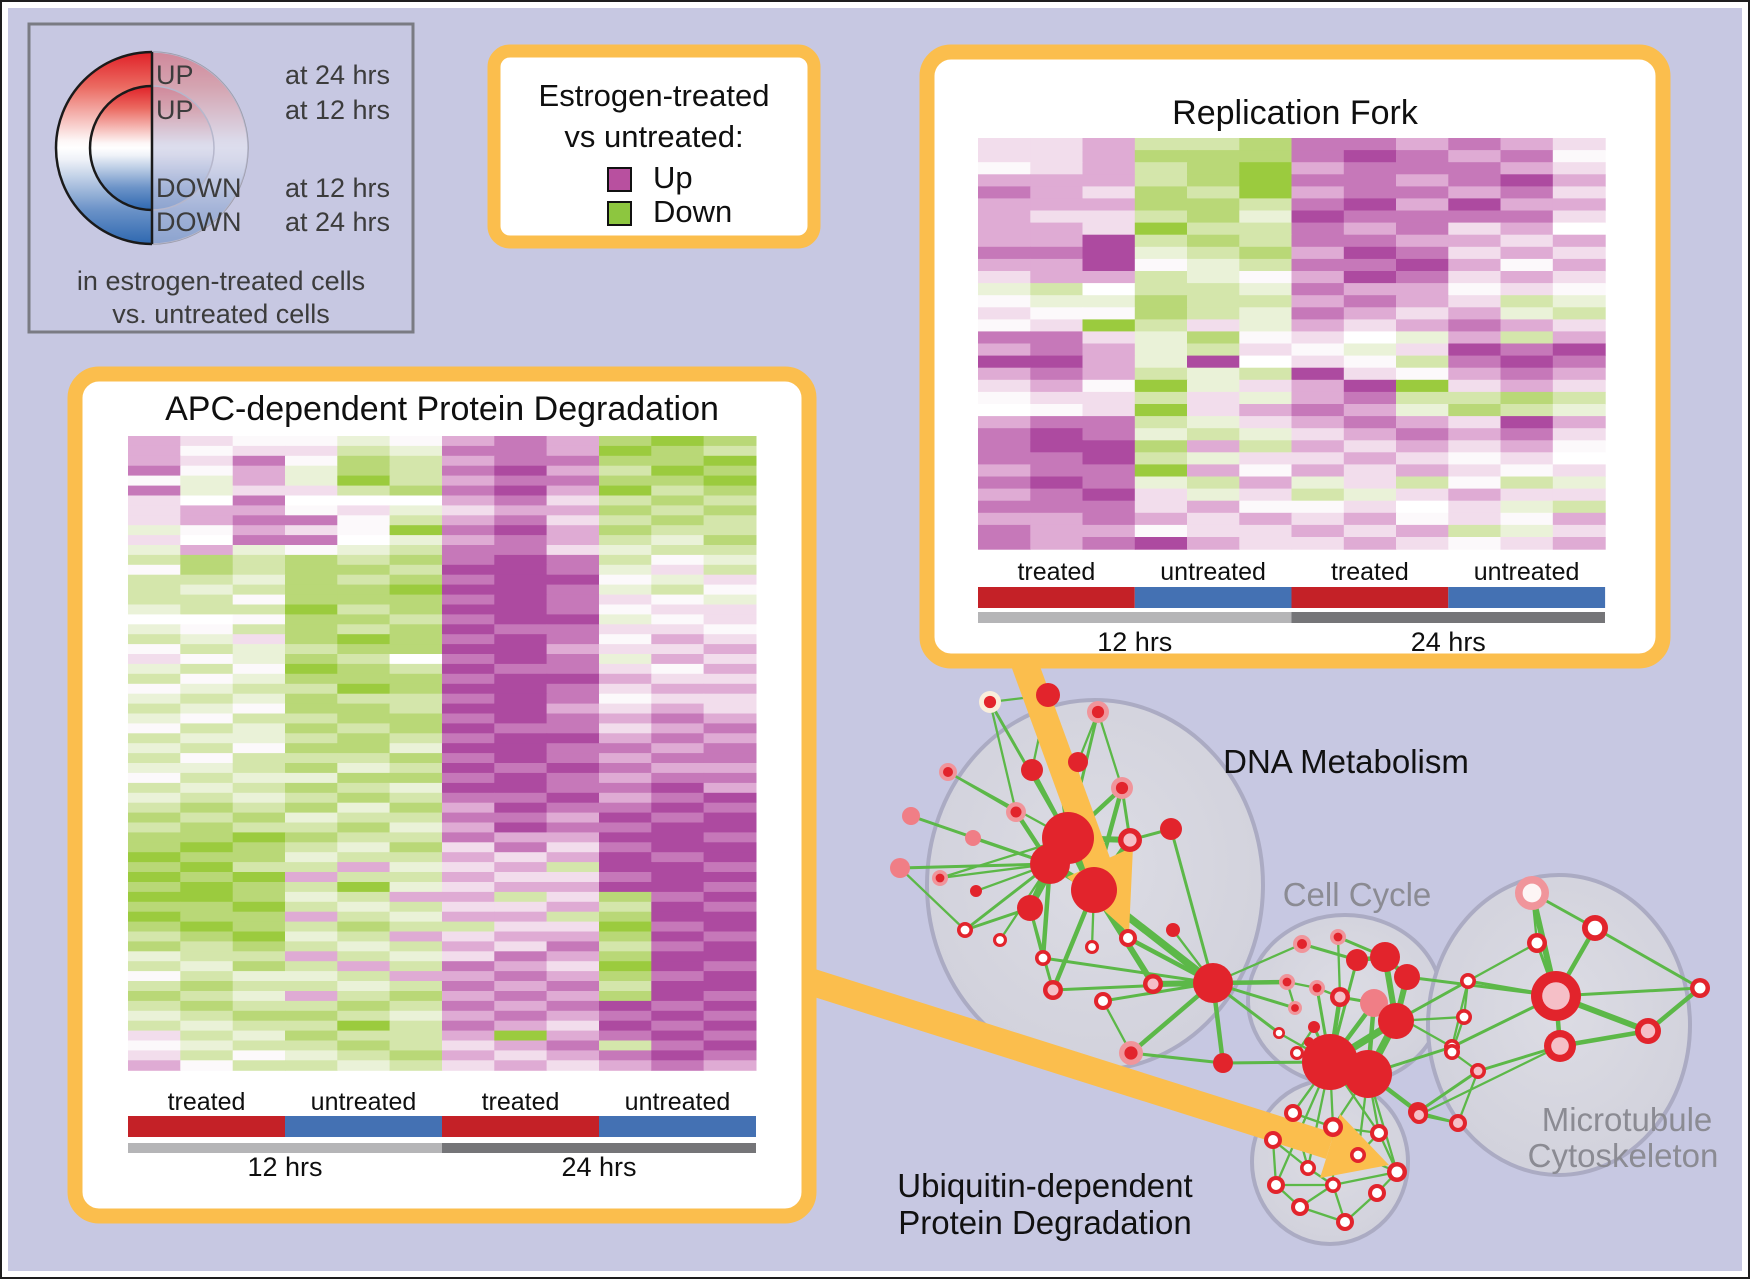 This screenshot has height=1279, width=1750. What do you see at coordinates (521, 1102) in the screenshot?
I see `group-label: treated` at bounding box center [521, 1102].